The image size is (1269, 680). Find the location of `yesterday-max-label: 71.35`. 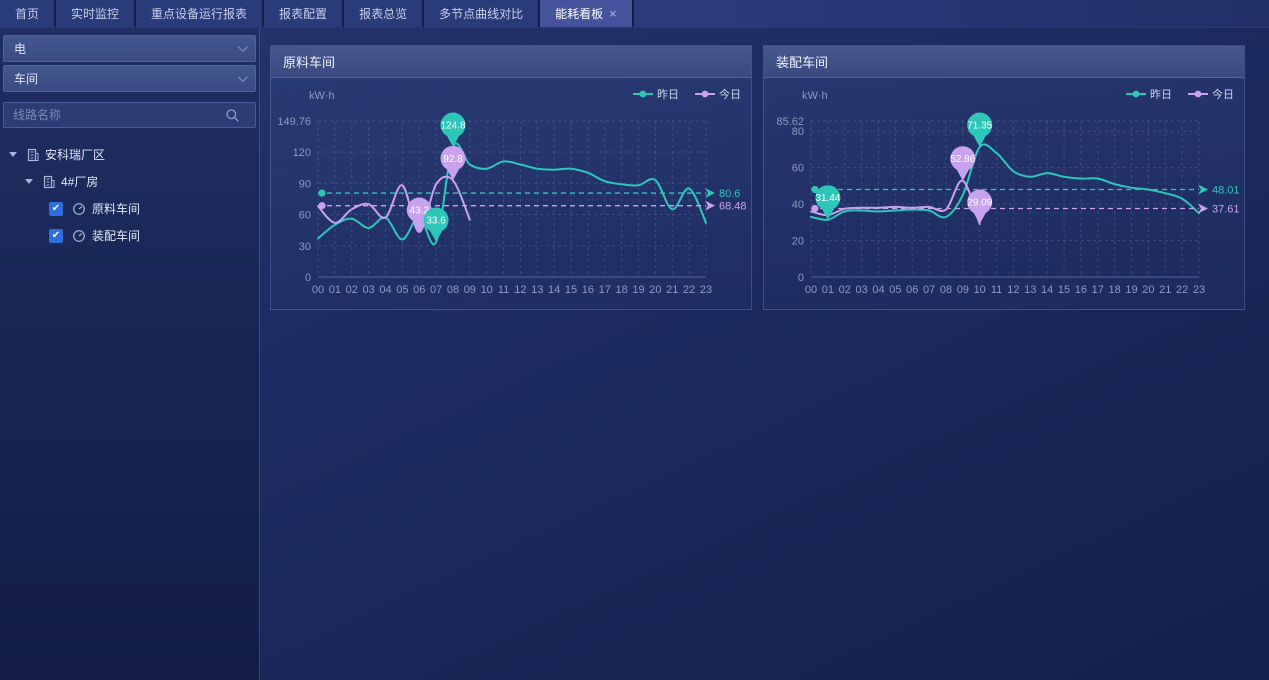

yesterday-max-label: 71.35 is located at coordinates (979, 126).